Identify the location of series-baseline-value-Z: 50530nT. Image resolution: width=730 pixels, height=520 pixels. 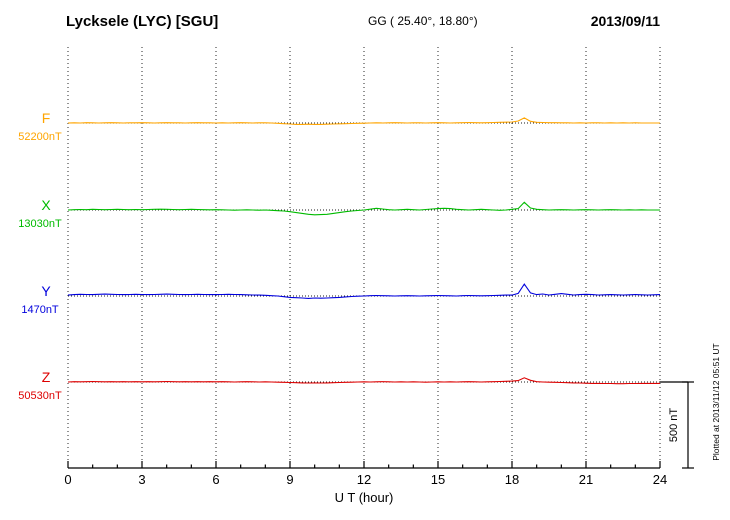
(40, 396).